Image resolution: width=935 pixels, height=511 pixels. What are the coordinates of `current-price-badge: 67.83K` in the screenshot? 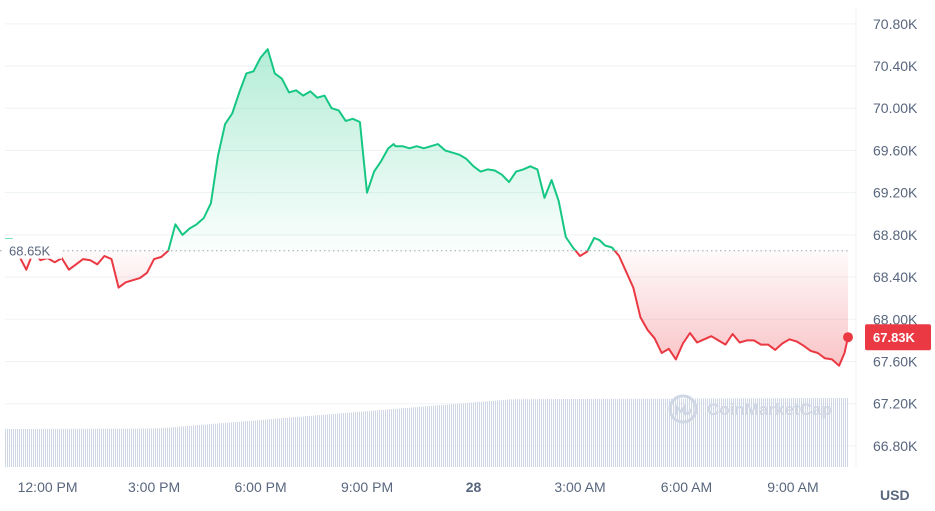 It's located at (898, 337).